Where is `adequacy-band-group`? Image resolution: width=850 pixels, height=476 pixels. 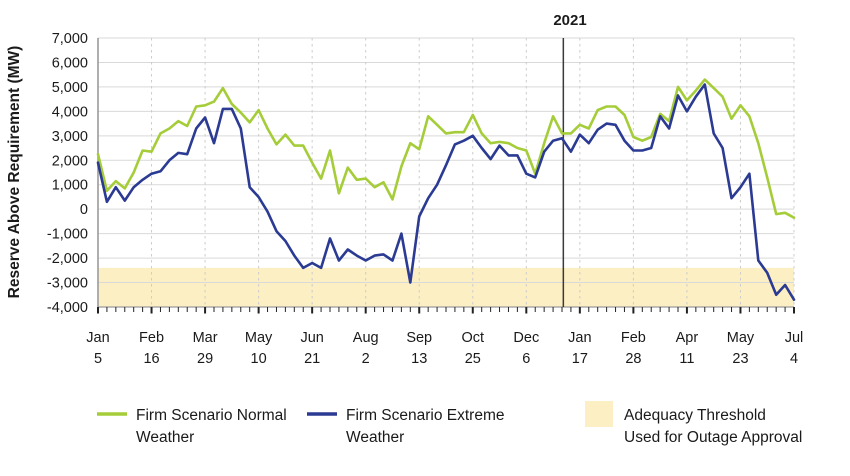
adequacy-band-group is located at coordinates (446, 287).